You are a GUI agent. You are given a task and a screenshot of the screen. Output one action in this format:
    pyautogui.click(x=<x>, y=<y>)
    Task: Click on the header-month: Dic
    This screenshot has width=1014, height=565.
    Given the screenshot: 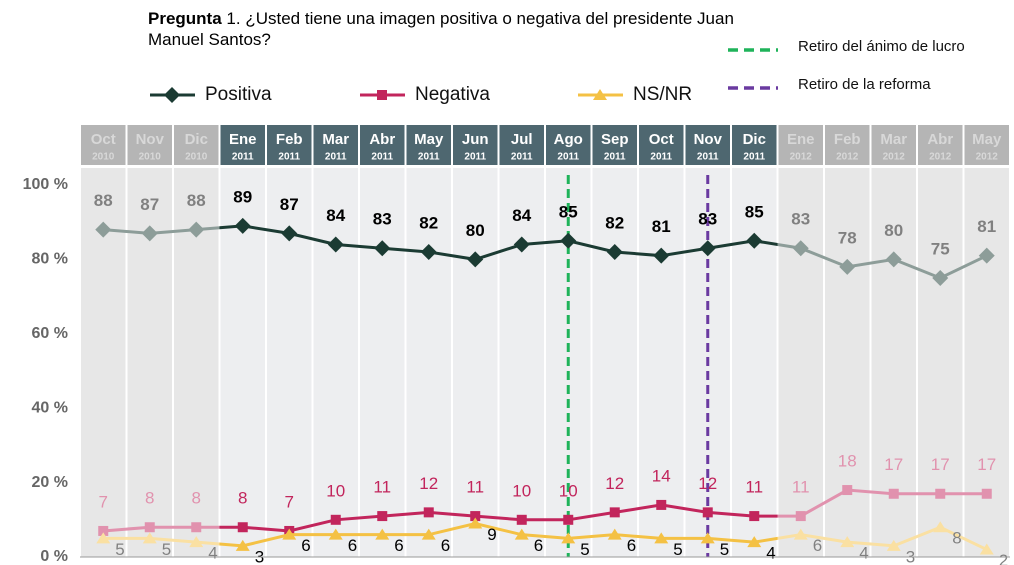 What is the action you would take?
    pyautogui.click(x=754, y=139)
    